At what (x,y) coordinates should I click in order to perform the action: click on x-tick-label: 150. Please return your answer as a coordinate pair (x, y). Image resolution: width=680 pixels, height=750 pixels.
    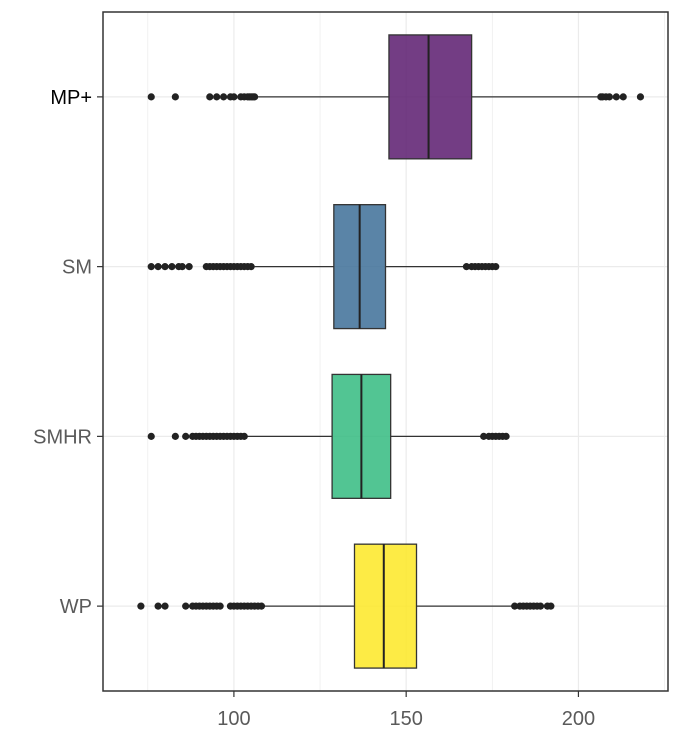
    Looking at the image, I should click on (405, 719).